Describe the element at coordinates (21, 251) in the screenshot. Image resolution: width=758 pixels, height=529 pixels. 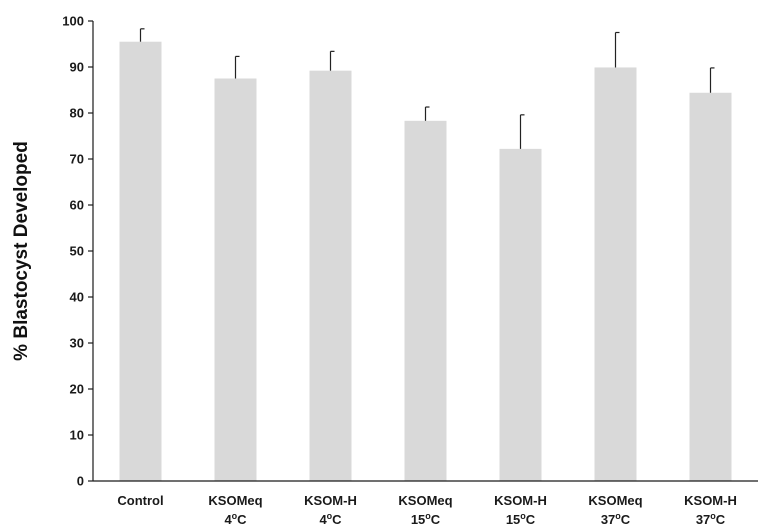
I see `y-axis-title: % Blastocyst Developed` at that location.